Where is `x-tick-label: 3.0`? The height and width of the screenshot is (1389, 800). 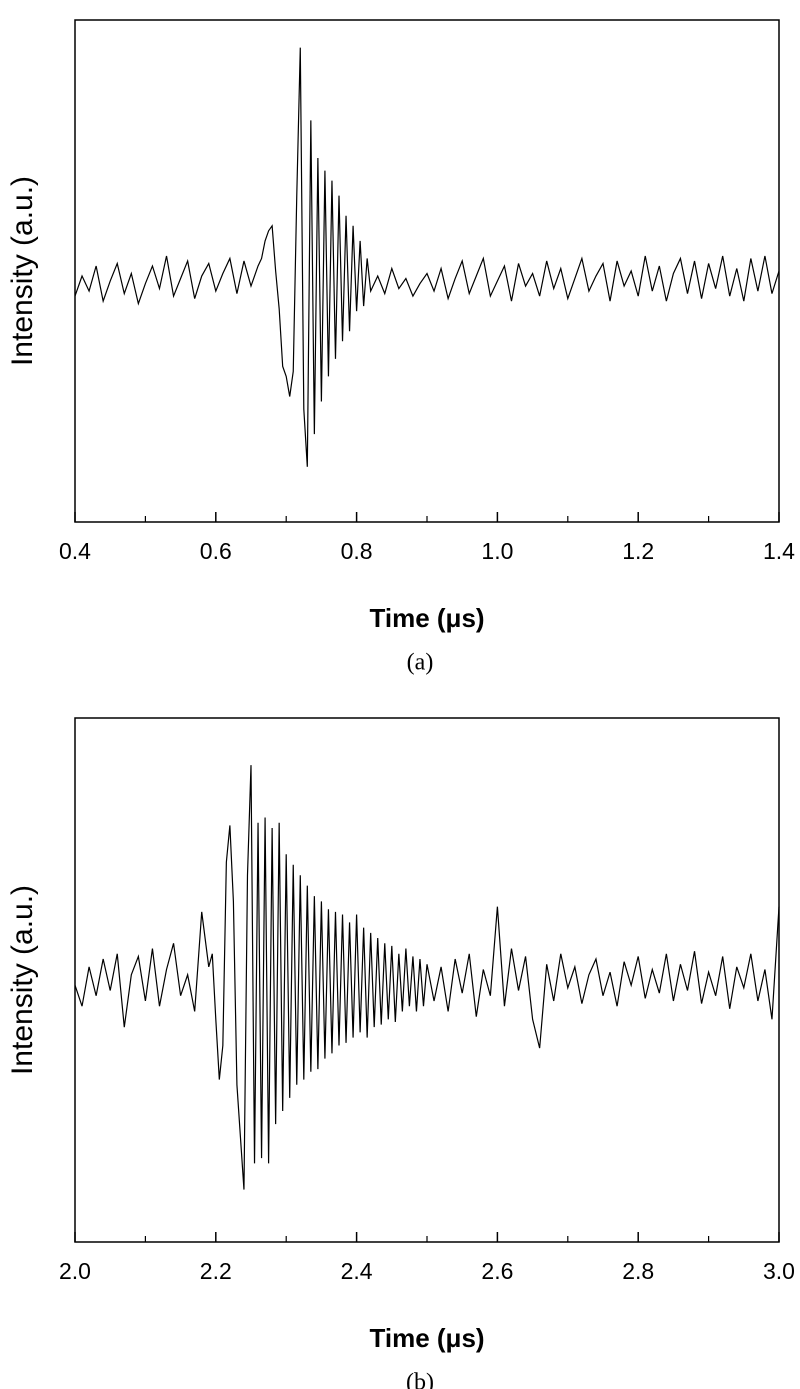
x-tick-label: 3.0 is located at coordinates (779, 1271).